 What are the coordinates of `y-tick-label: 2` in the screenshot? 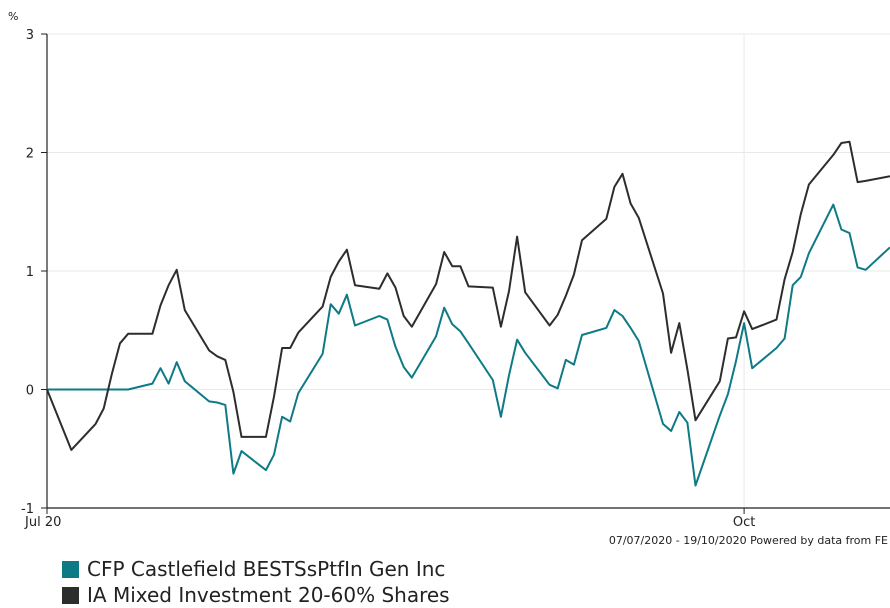 It's located at (30, 154).